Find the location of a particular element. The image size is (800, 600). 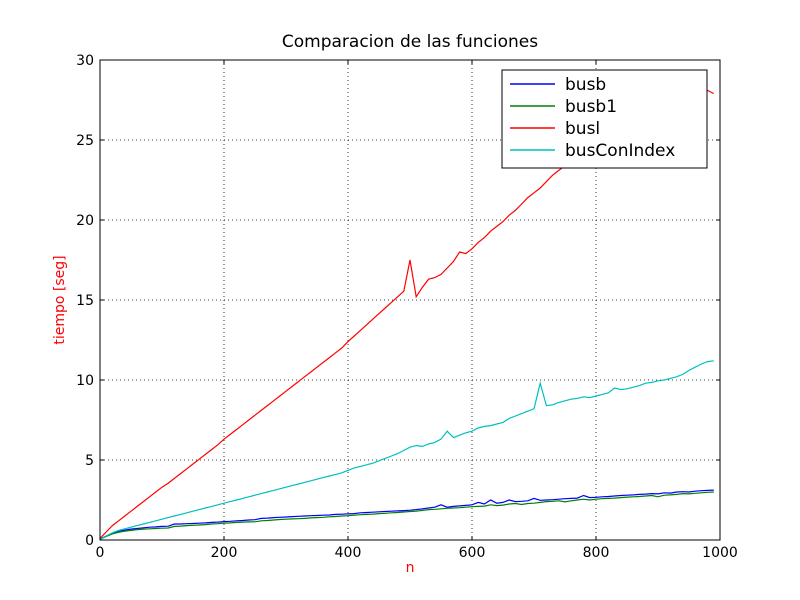

y-tick-label: 20 is located at coordinates (85, 221).